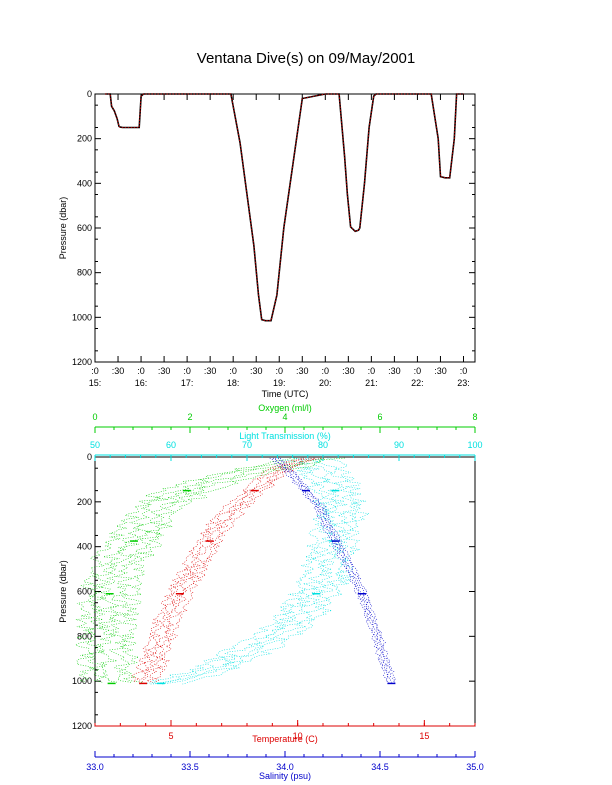  Describe the element at coordinates (141, 383) in the screenshot. I see `x-tick-label: 16:` at that location.